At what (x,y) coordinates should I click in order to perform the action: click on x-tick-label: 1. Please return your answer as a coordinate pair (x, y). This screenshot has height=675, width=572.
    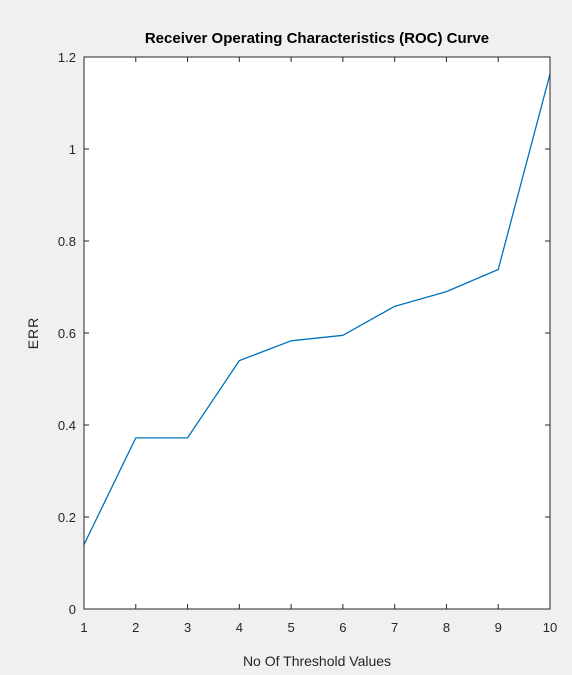
    Looking at the image, I should click on (83, 627).